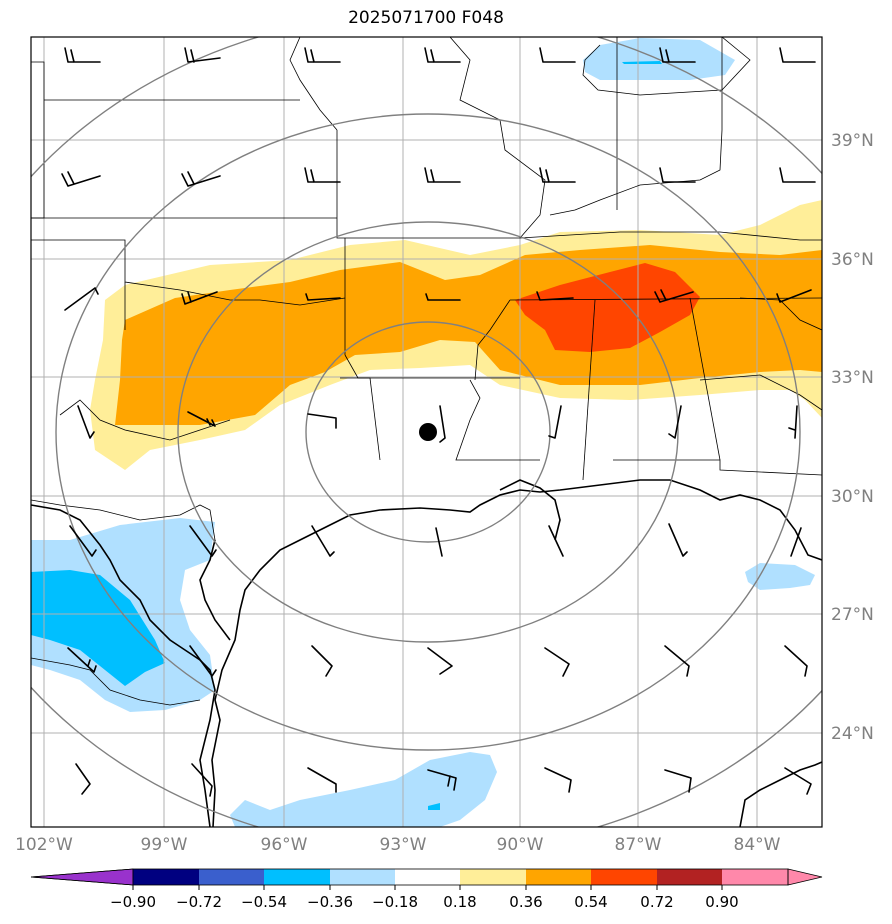 This screenshot has width=892, height=924. Describe the element at coordinates (852, 260) in the screenshot. I see `lat-label: 36°N` at that location.